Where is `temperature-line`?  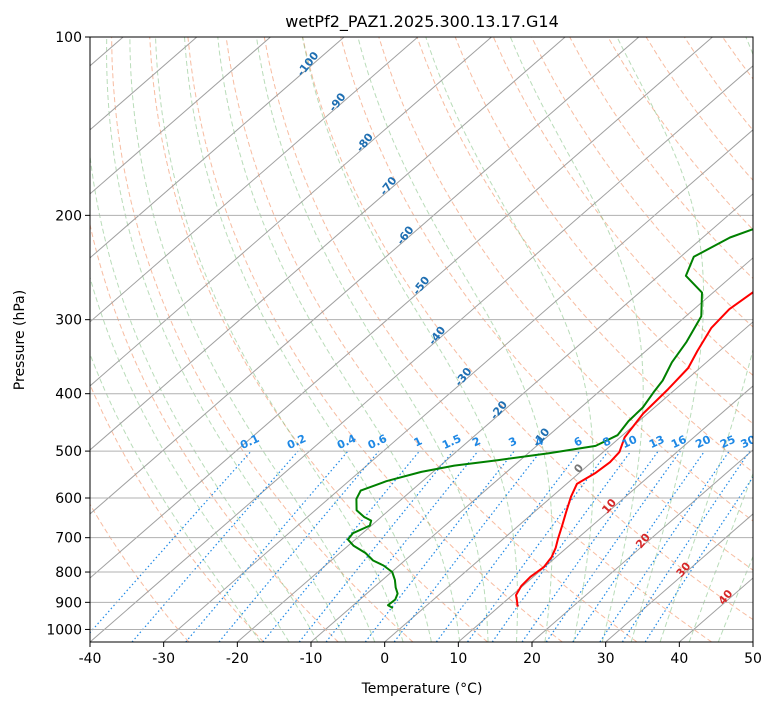
temperature-line is located at coordinates (634, 449).